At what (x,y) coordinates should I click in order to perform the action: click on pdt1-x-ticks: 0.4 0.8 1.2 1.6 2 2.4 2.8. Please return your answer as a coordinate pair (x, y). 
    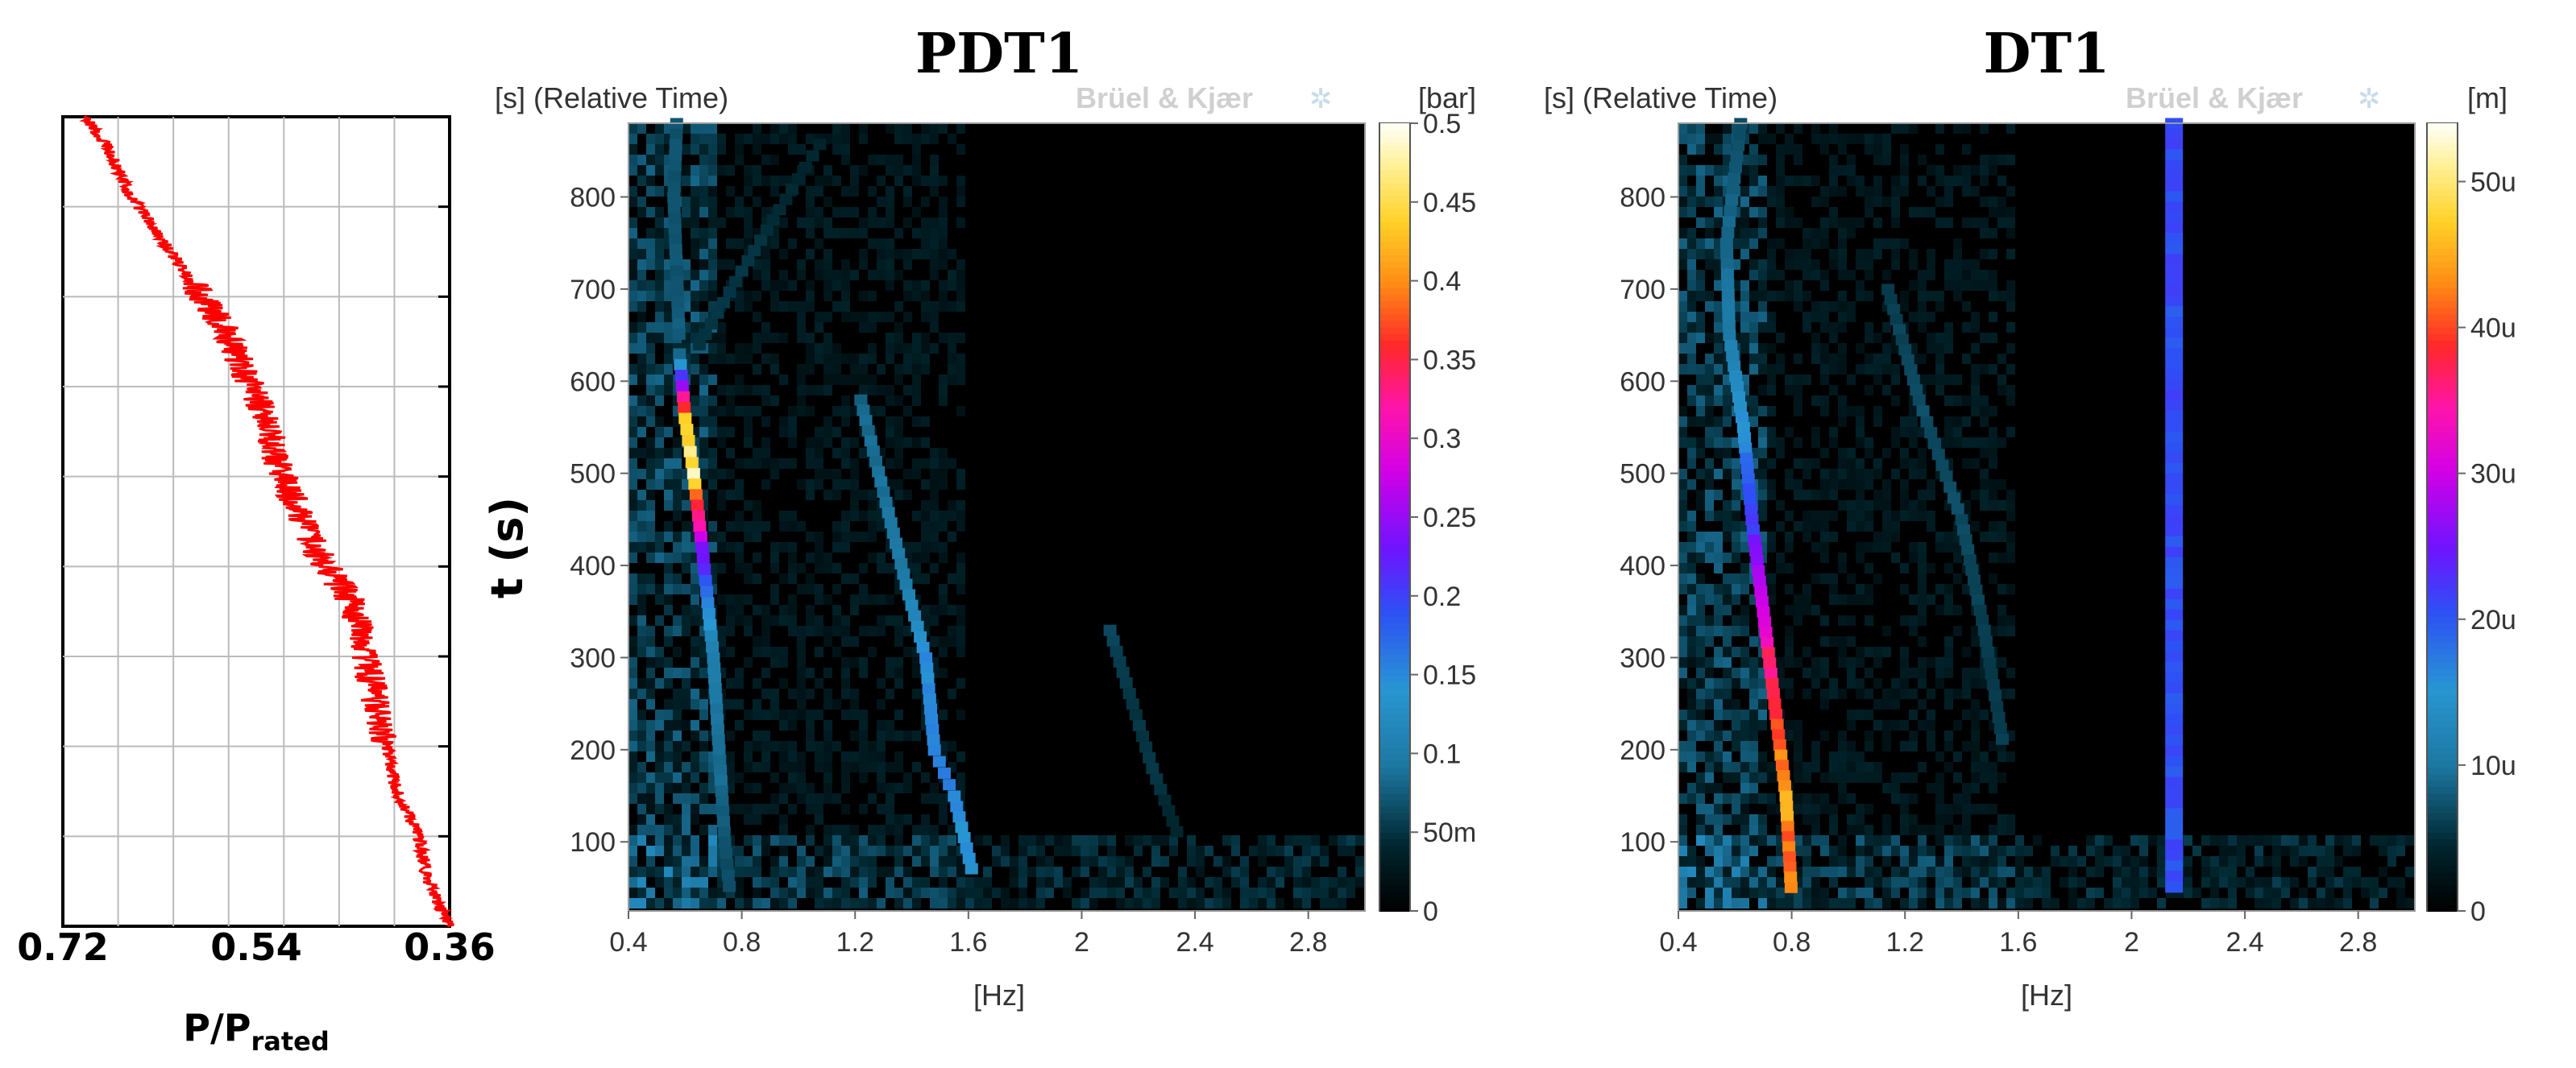
    Looking at the image, I should click on (968, 934).